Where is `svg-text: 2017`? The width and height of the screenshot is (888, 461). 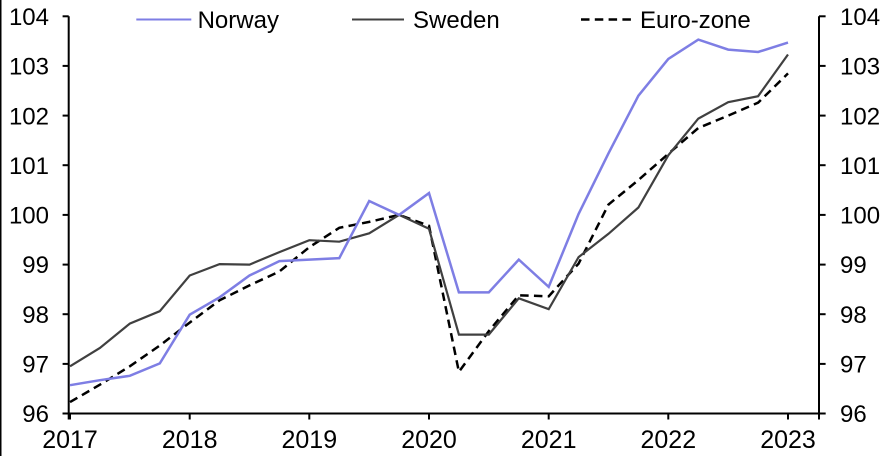
svg-text: 2017 is located at coordinates (70, 440).